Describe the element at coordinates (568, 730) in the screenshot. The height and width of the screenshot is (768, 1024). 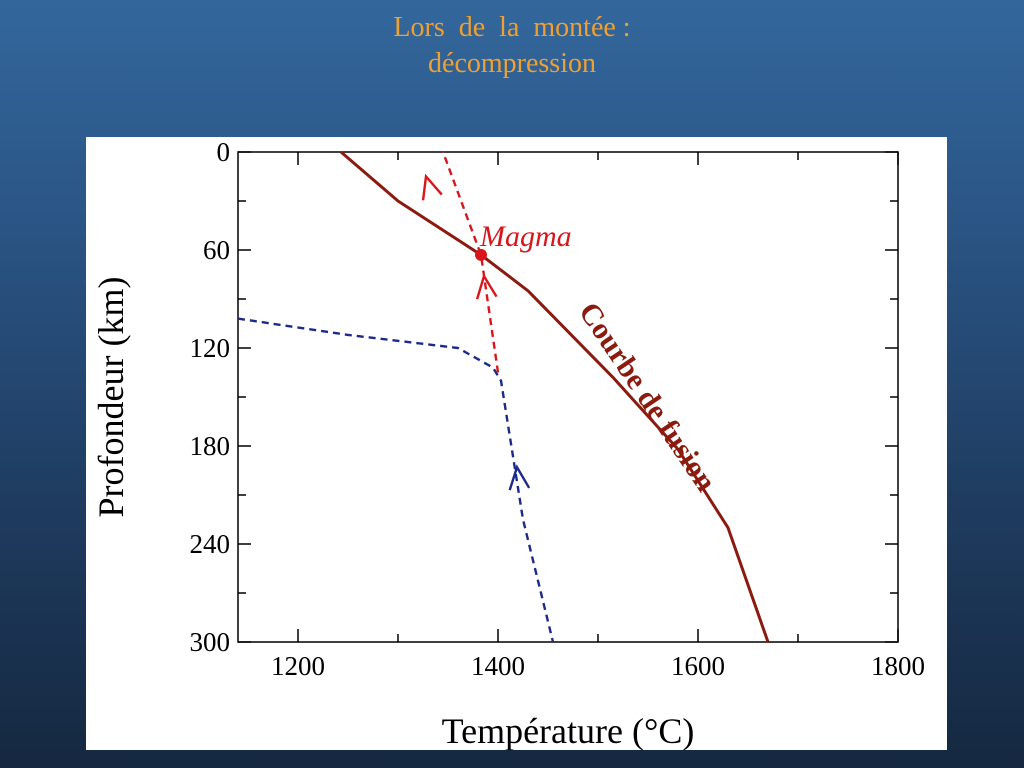
I see `x-axis-title: Température (°C)` at that location.